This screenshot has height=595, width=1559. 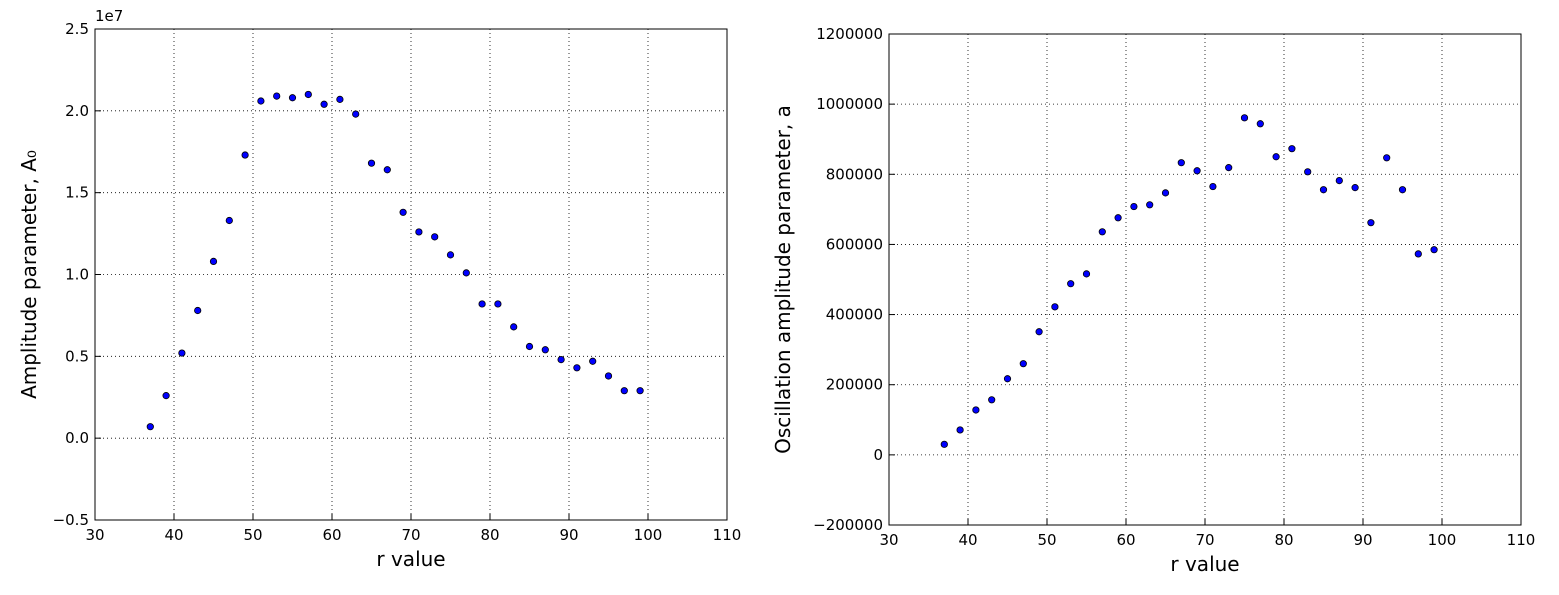 I want to click on y-tick-label: 0.5, so click(x=77, y=356).